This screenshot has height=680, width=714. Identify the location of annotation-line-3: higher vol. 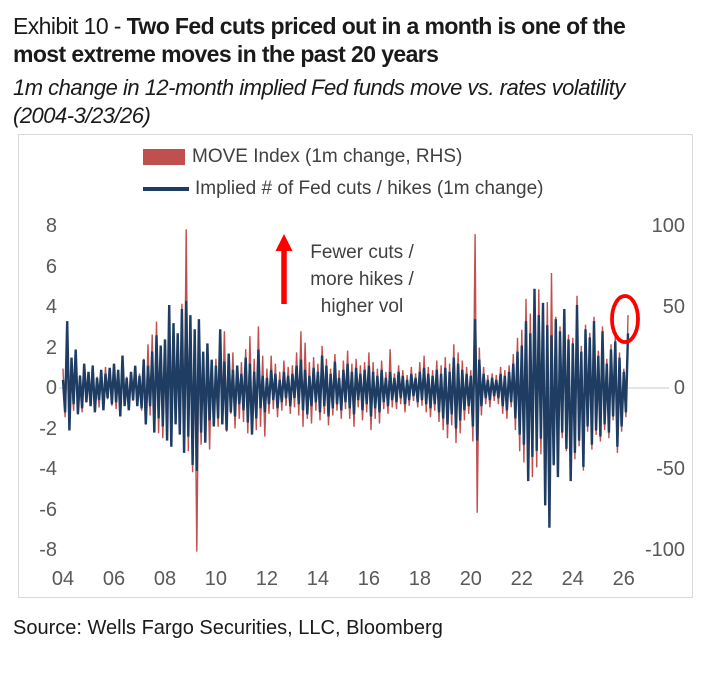
(362, 306).